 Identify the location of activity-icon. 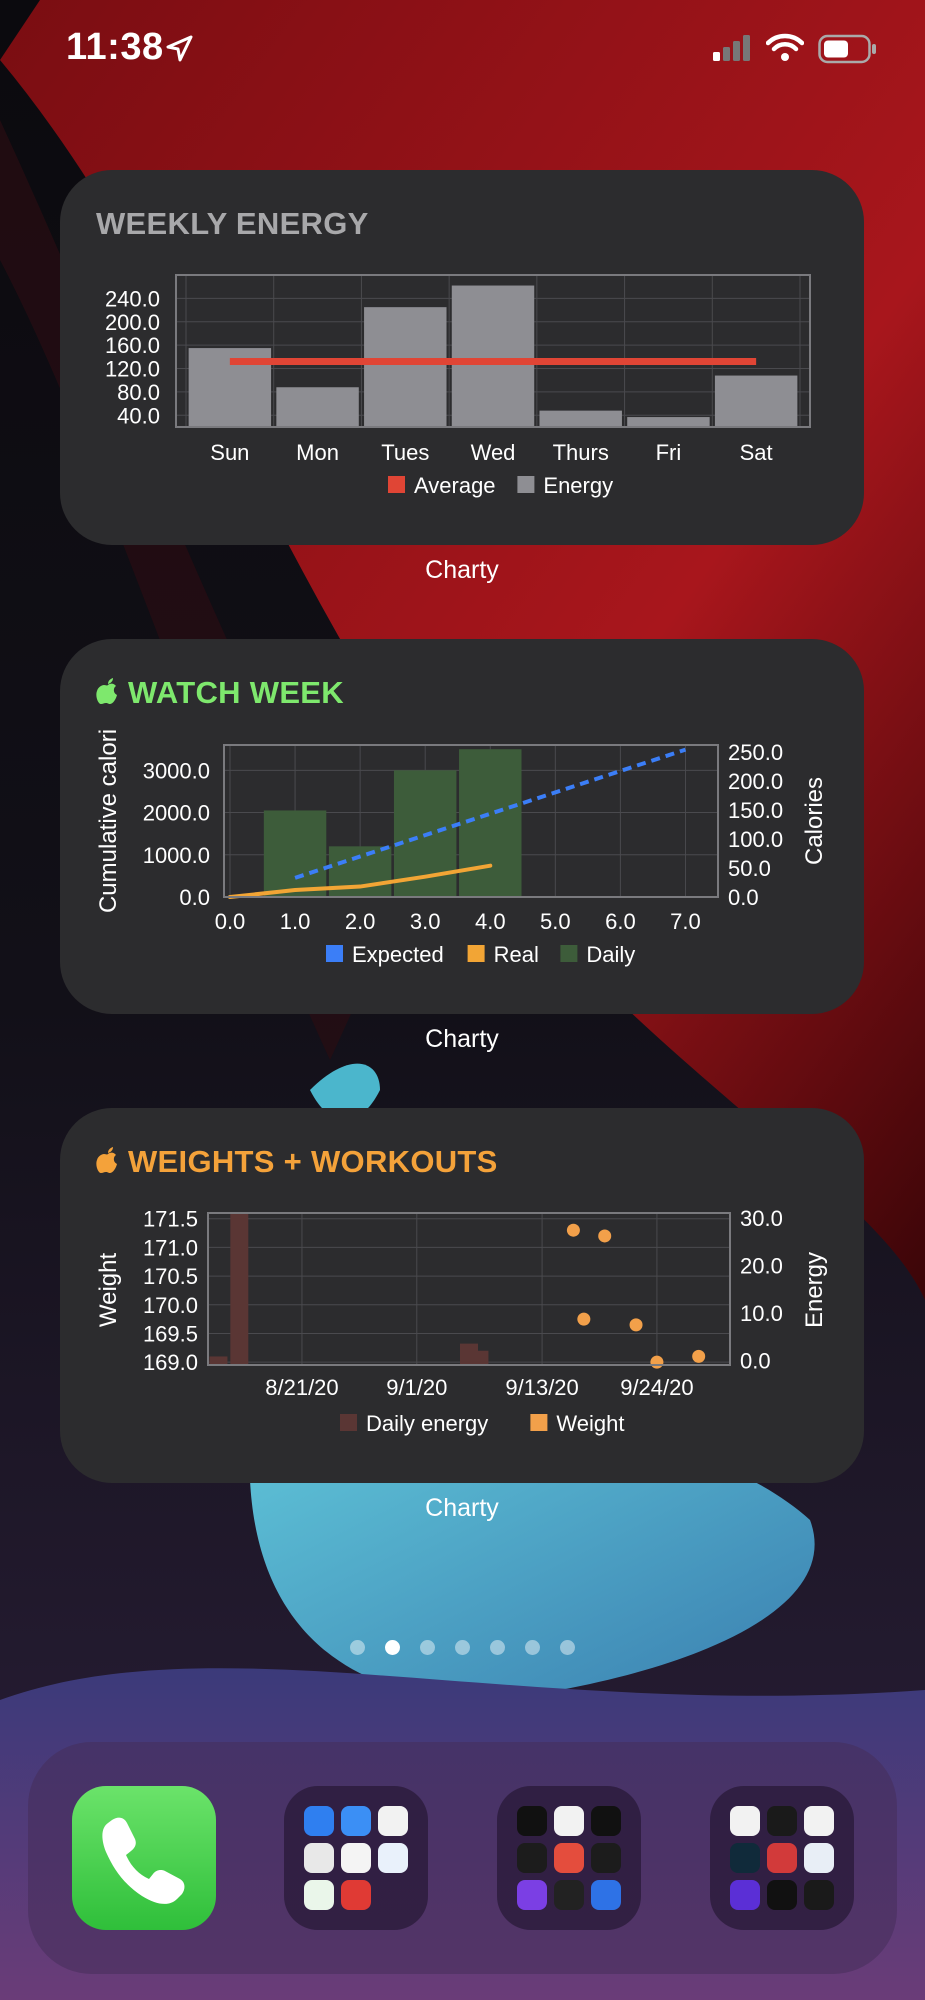
(606, 1821).